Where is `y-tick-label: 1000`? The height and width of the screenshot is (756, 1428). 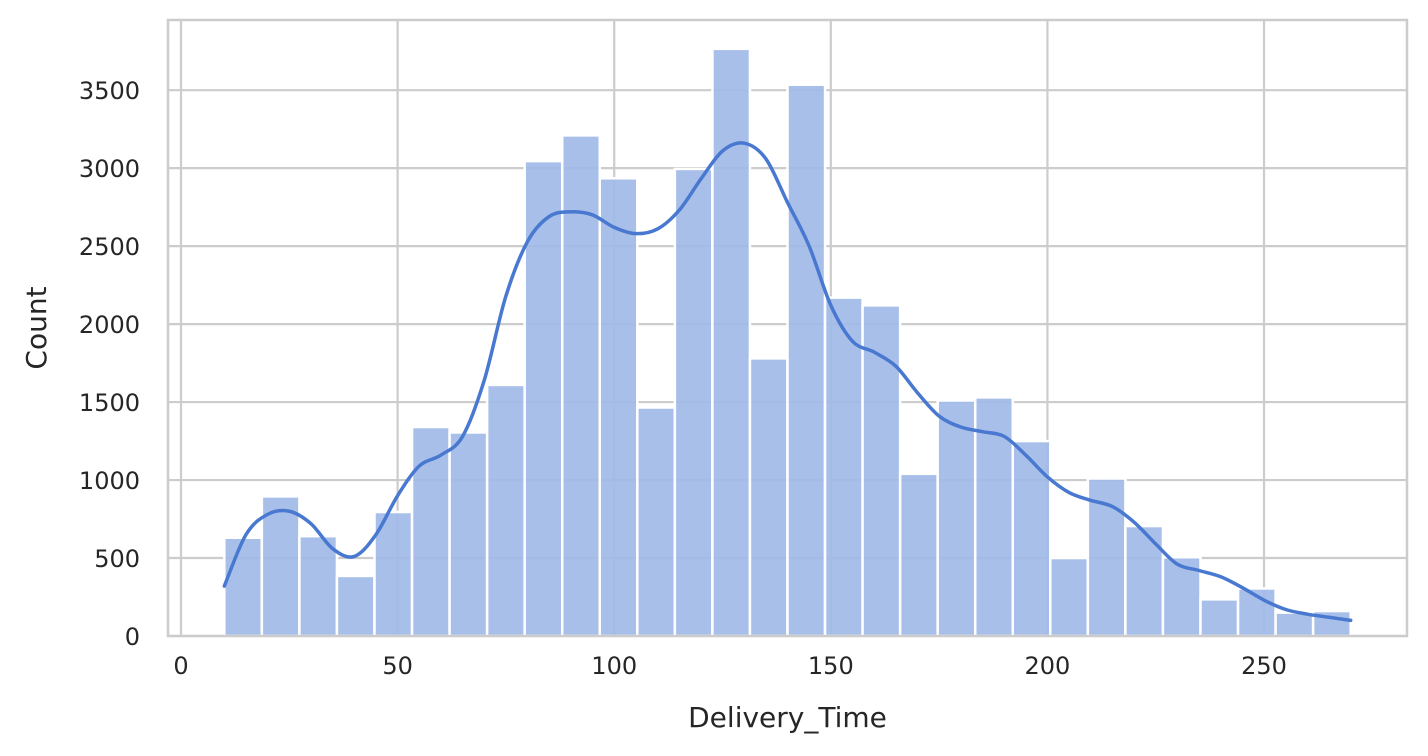 y-tick-label: 1000 is located at coordinates (109, 481).